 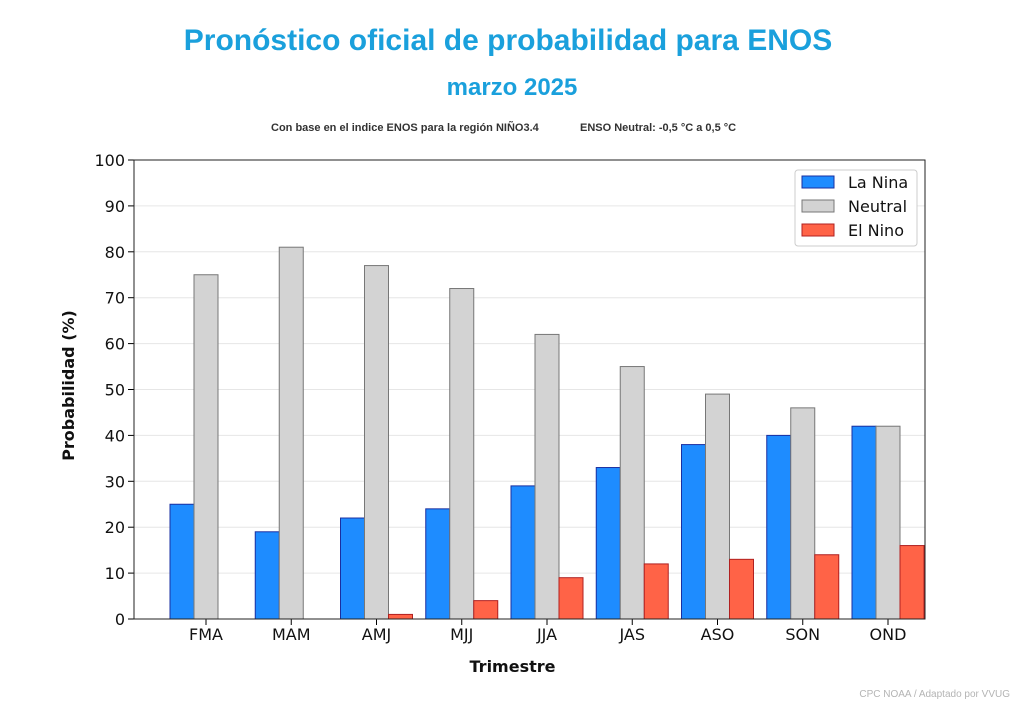 I want to click on y-tick-label: 20, so click(x=115, y=527).